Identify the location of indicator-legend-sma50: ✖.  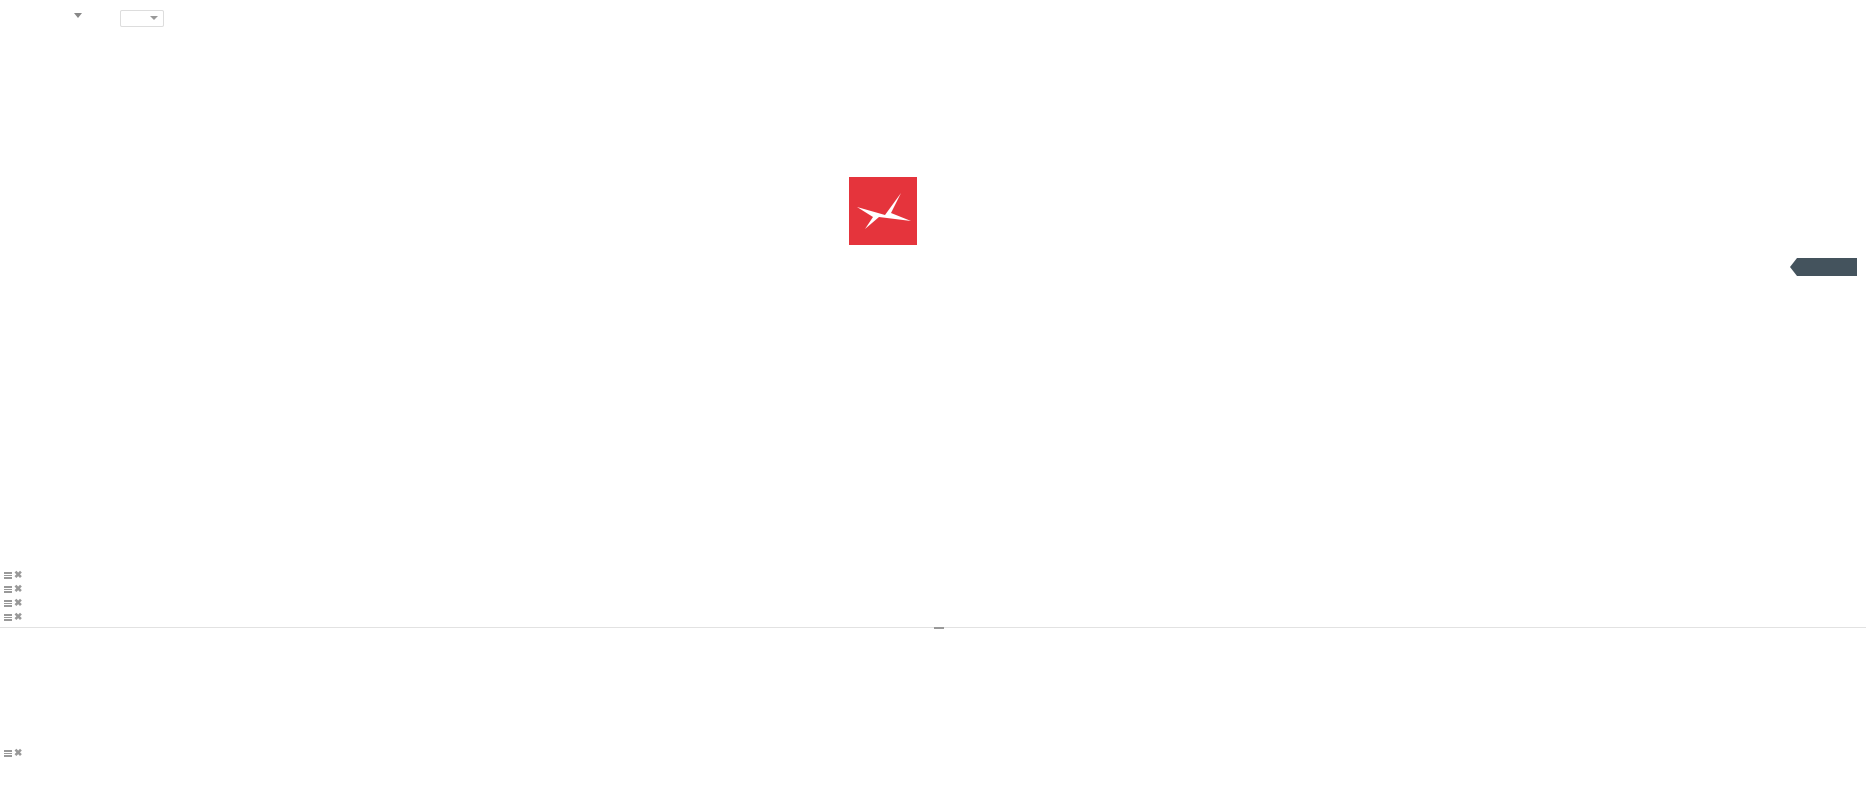
(14, 617).